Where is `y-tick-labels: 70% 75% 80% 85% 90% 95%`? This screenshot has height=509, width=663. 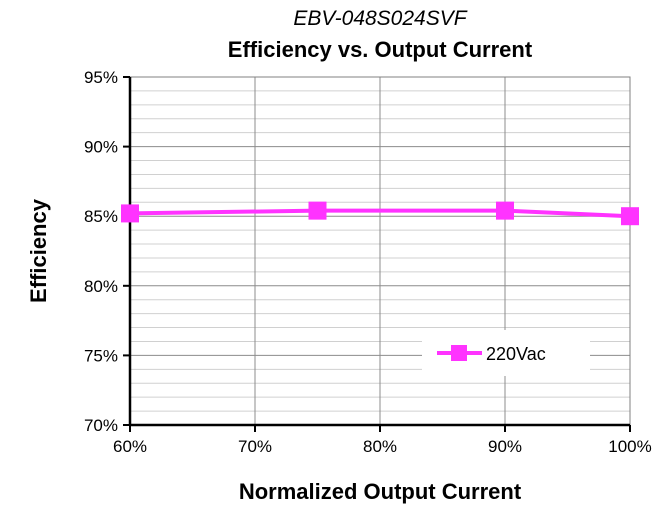 y-tick-labels: 70% 75% 80% 85% 90% 95% is located at coordinates (101, 251).